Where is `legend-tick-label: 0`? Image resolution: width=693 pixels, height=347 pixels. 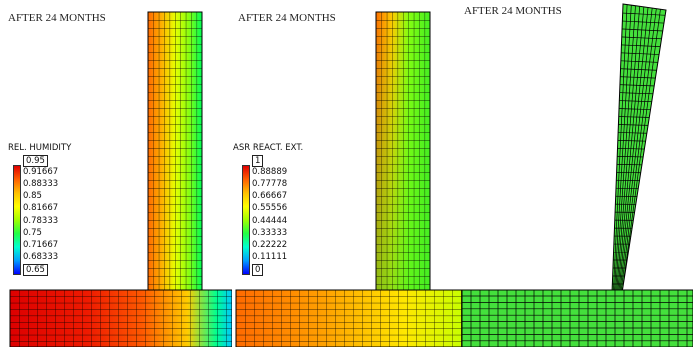
legend-tick-label: 0 is located at coordinates (258, 269).